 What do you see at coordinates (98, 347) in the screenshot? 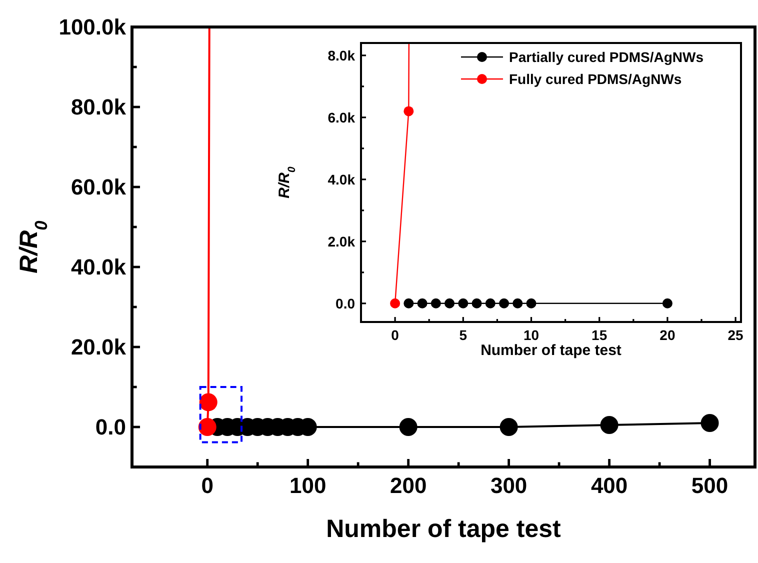
I see `y-tick-label: 20.0k` at bounding box center [98, 347].